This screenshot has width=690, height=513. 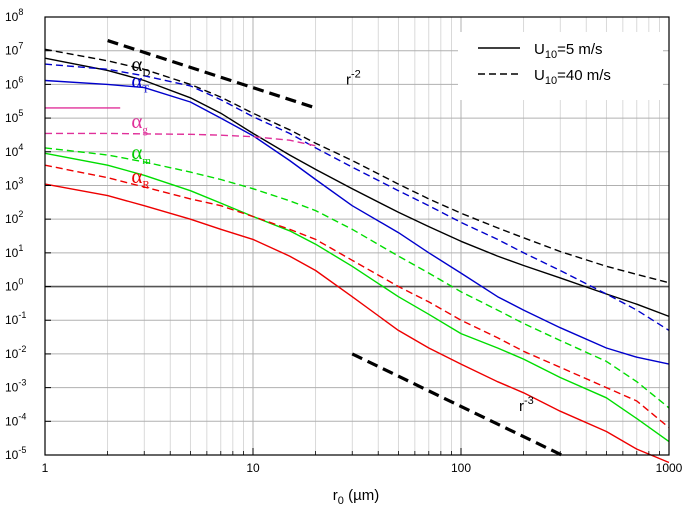 What do you see at coordinates (15, 453) in the screenshot?
I see `y-tick-label: 10⁻⁵` at bounding box center [15, 453].